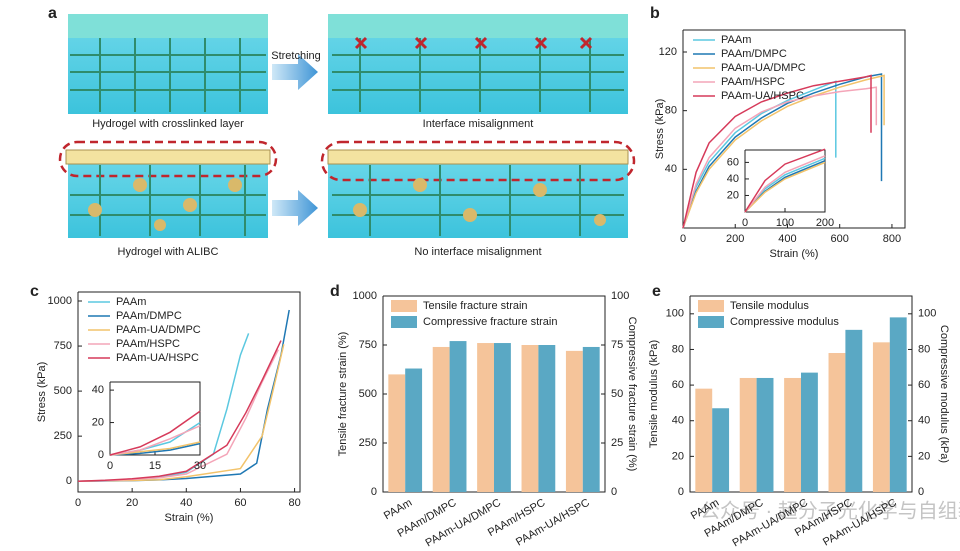 The width and height of the screenshot is (960, 551). I want to click on y-tick-label: 50, so click(617, 394).